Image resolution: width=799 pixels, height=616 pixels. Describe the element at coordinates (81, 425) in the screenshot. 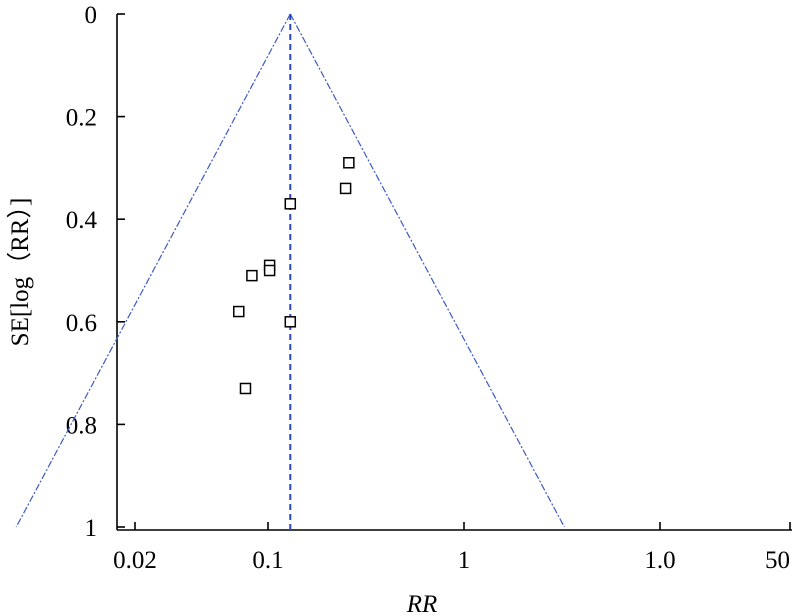

I see `y-tick-label: 0.8` at that location.